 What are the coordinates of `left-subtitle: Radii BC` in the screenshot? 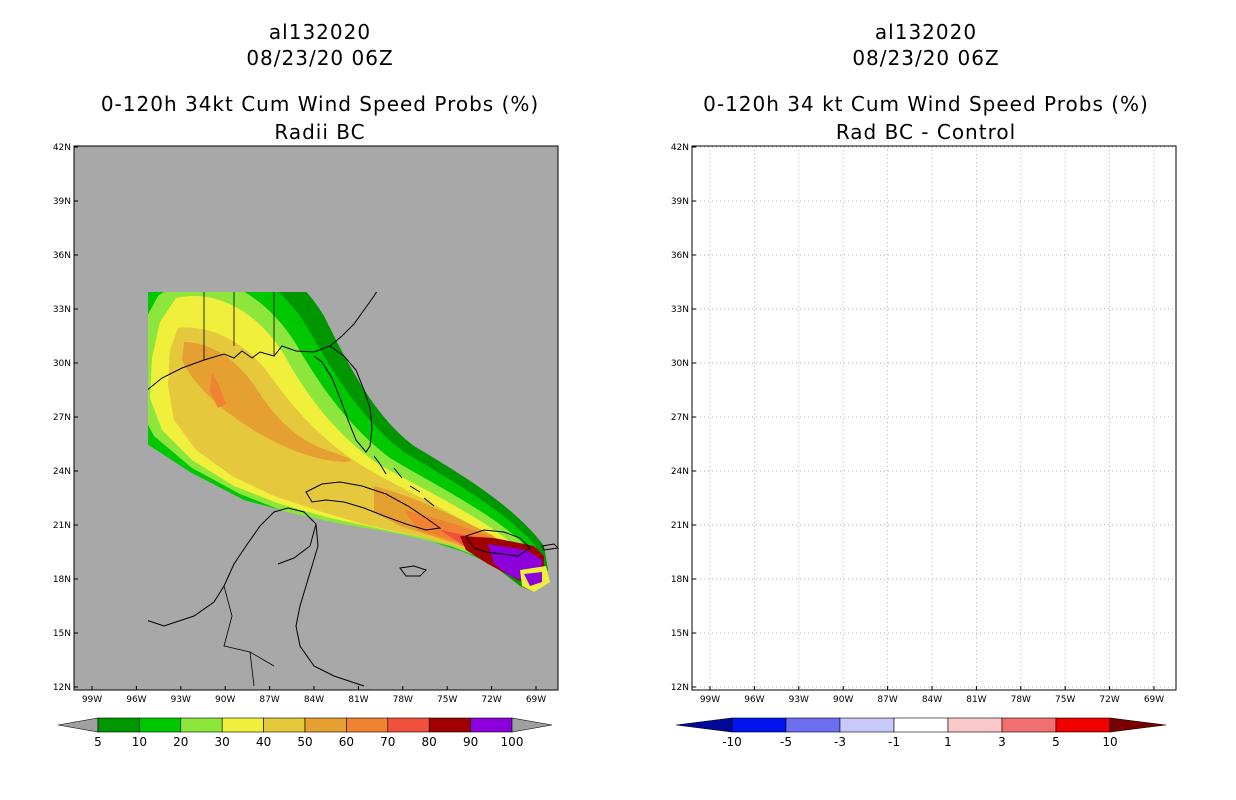 It's located at (320, 132).